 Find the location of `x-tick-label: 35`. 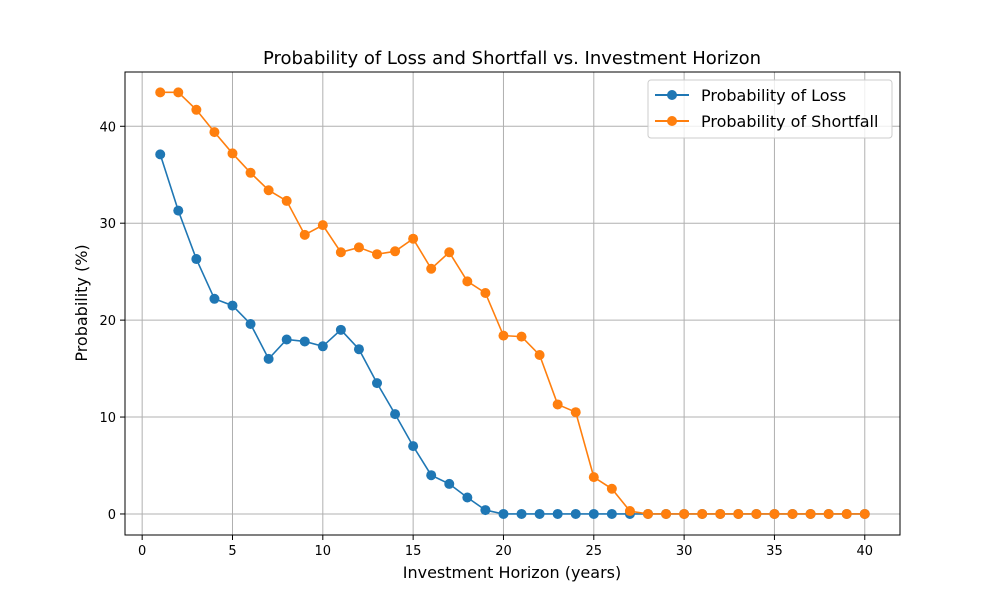

x-tick-label: 35 is located at coordinates (774, 551).